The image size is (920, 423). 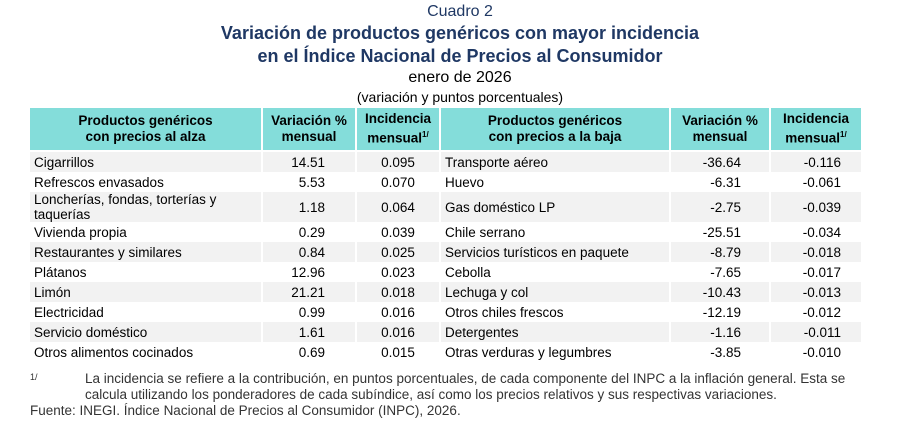 I want to click on value-cell: -8.79, so click(x=720, y=252).